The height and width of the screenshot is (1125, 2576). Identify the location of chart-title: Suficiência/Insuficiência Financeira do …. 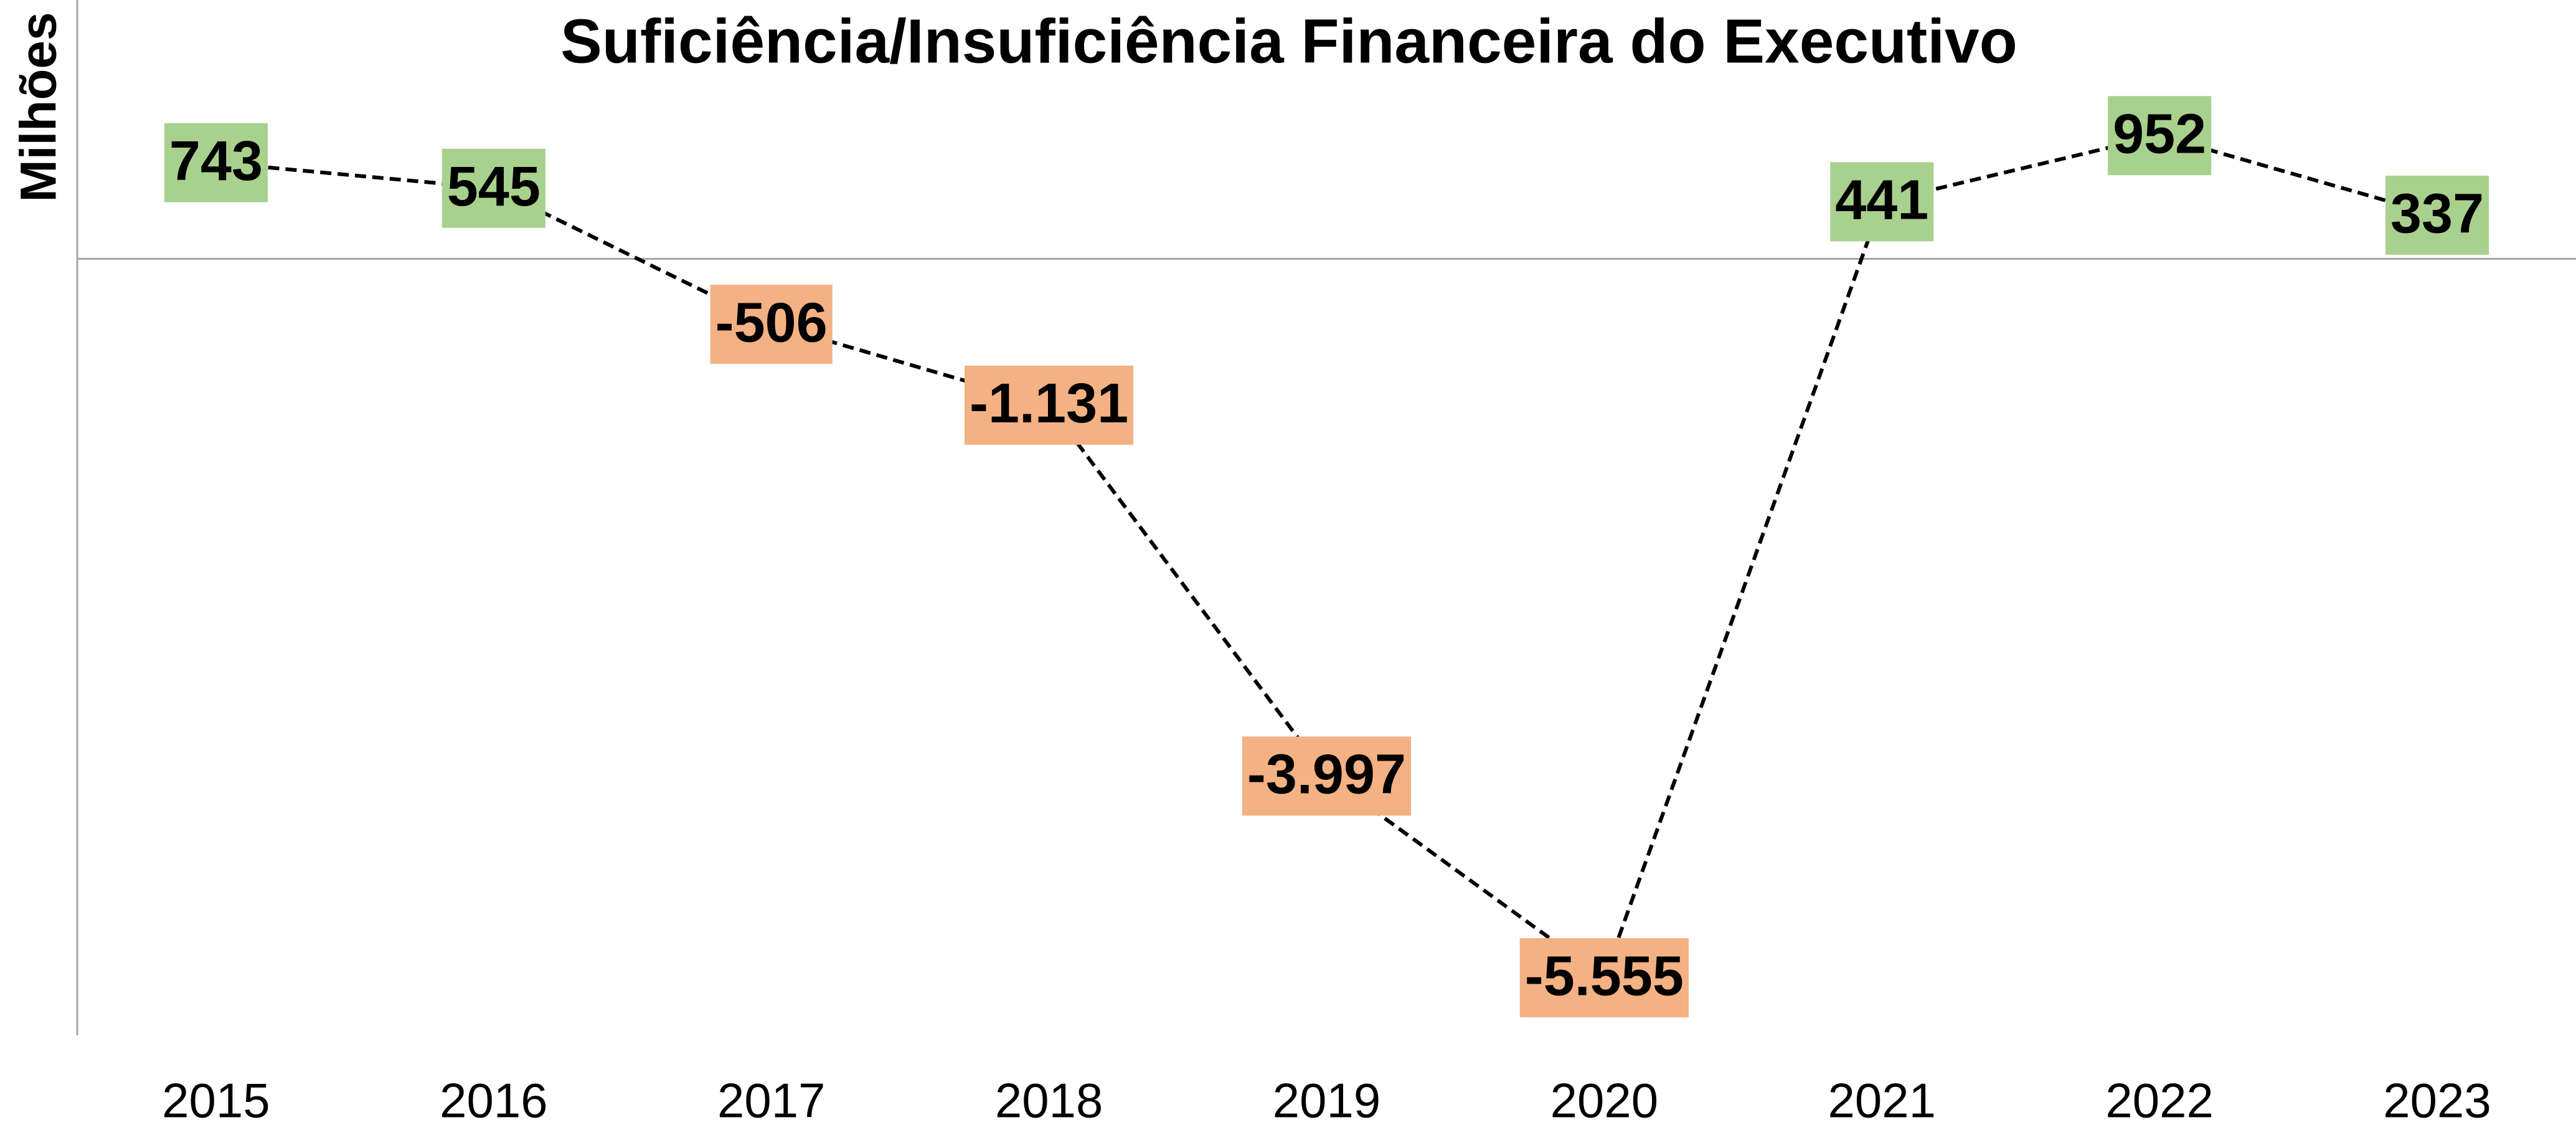
(1288, 41).